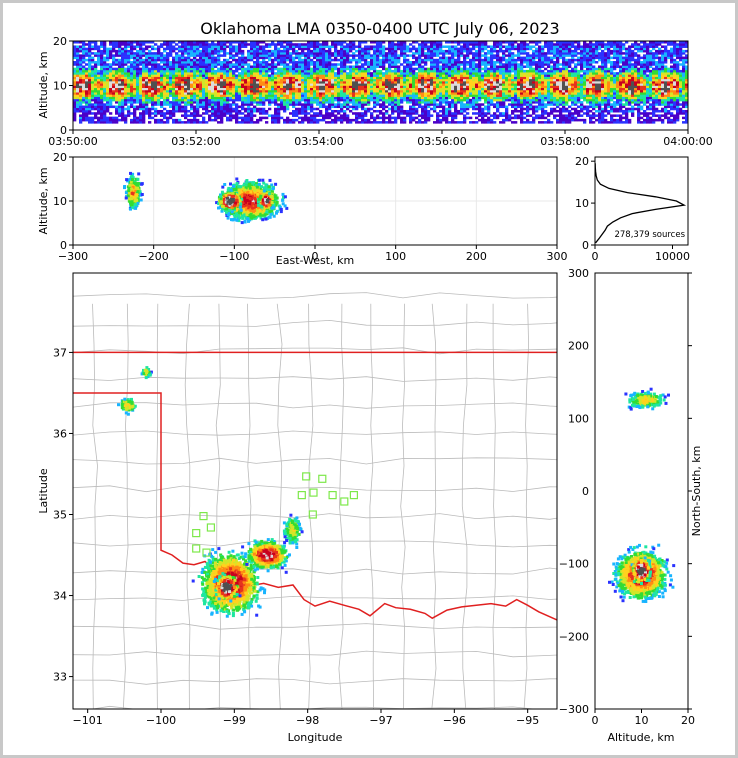 This screenshot has width=738, height=758. What do you see at coordinates (72, 141) in the screenshot?
I see `th-xtick-label: 03:50:00` at bounding box center [72, 141].